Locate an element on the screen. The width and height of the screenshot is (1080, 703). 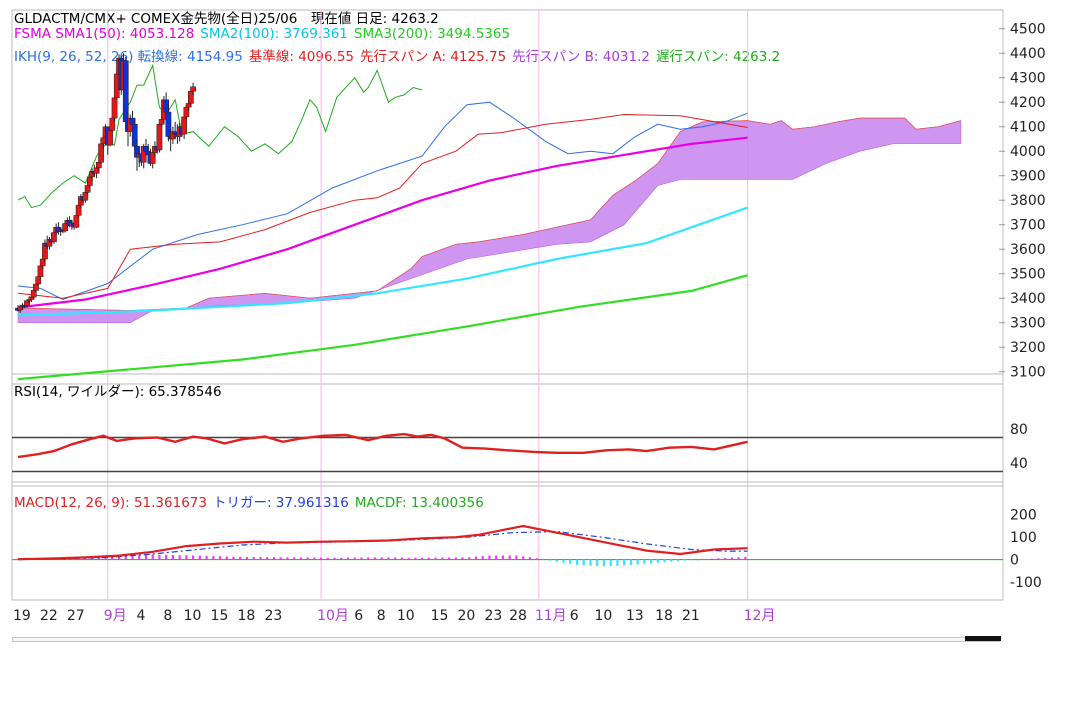
line-SMA3(200) is located at coordinates (382, 327).